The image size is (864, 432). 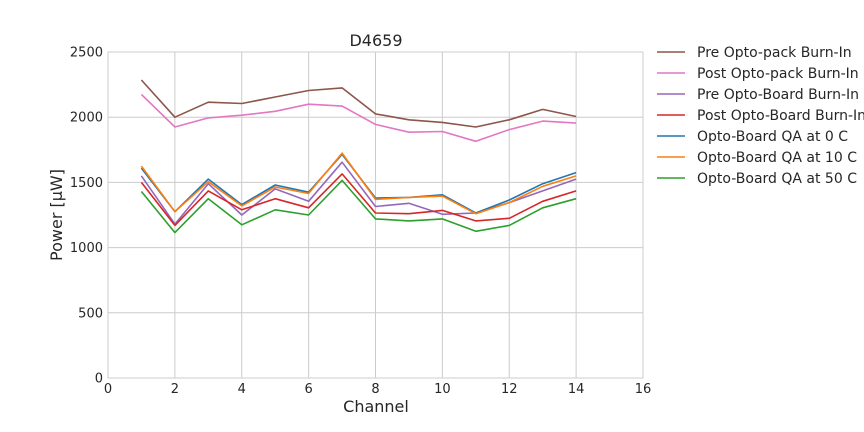 I want to click on x-tick-label: 12, so click(x=509, y=389).